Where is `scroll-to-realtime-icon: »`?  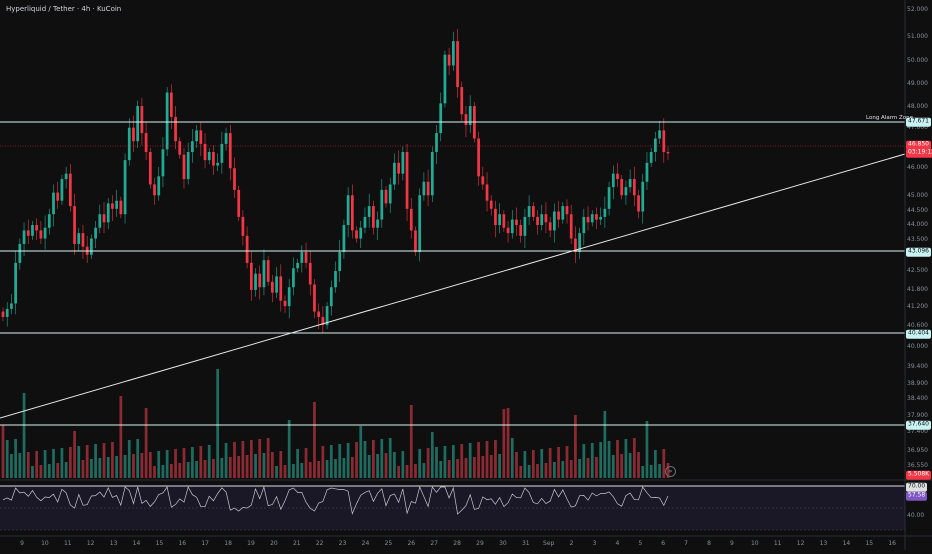 scroll-to-realtime-icon: » is located at coordinates (670, 471).